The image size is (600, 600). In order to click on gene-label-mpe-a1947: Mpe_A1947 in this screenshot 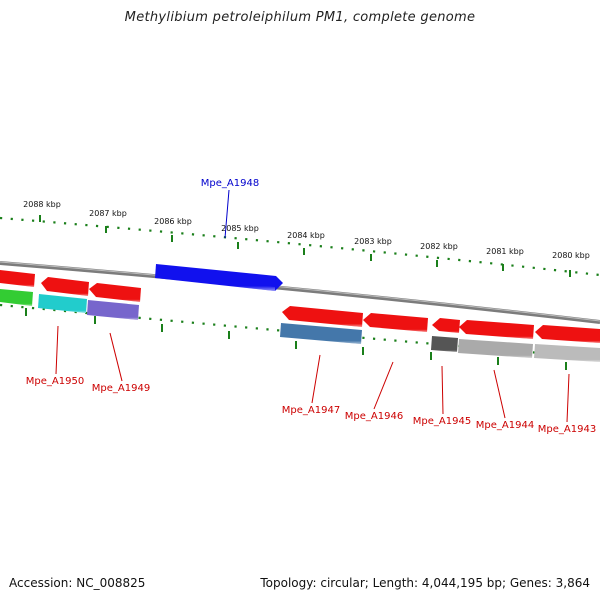, I will do `click(311, 410)`.